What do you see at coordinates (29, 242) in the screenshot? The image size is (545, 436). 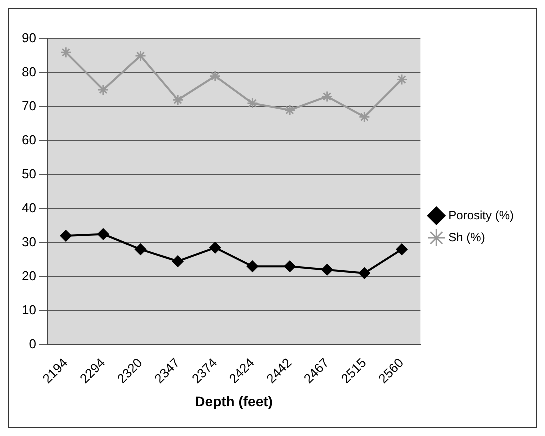 I see `y-tick-label: 30` at bounding box center [29, 242].